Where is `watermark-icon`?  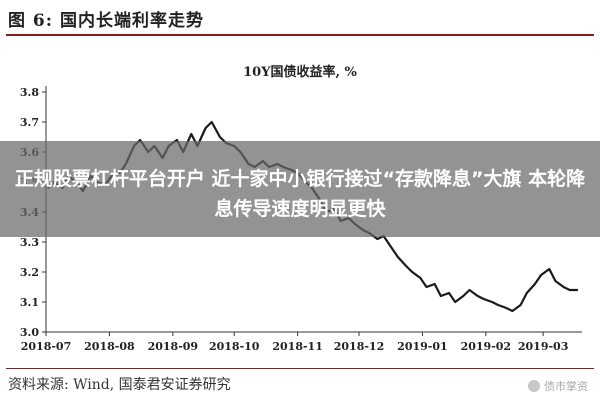
watermark-icon is located at coordinates (534, 386).